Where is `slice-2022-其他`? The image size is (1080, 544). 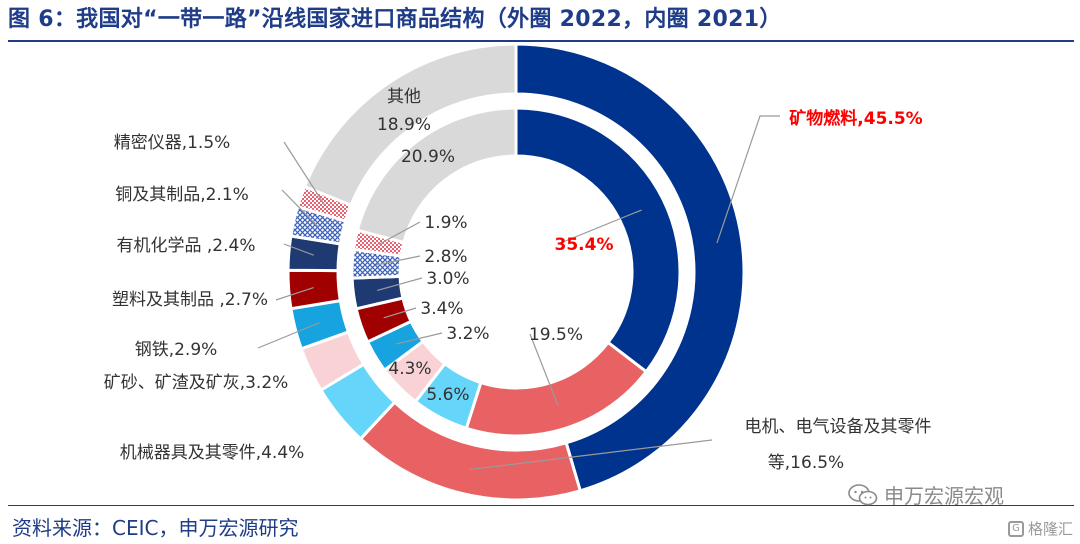 slice-2022-其他 is located at coordinates (410, 125).